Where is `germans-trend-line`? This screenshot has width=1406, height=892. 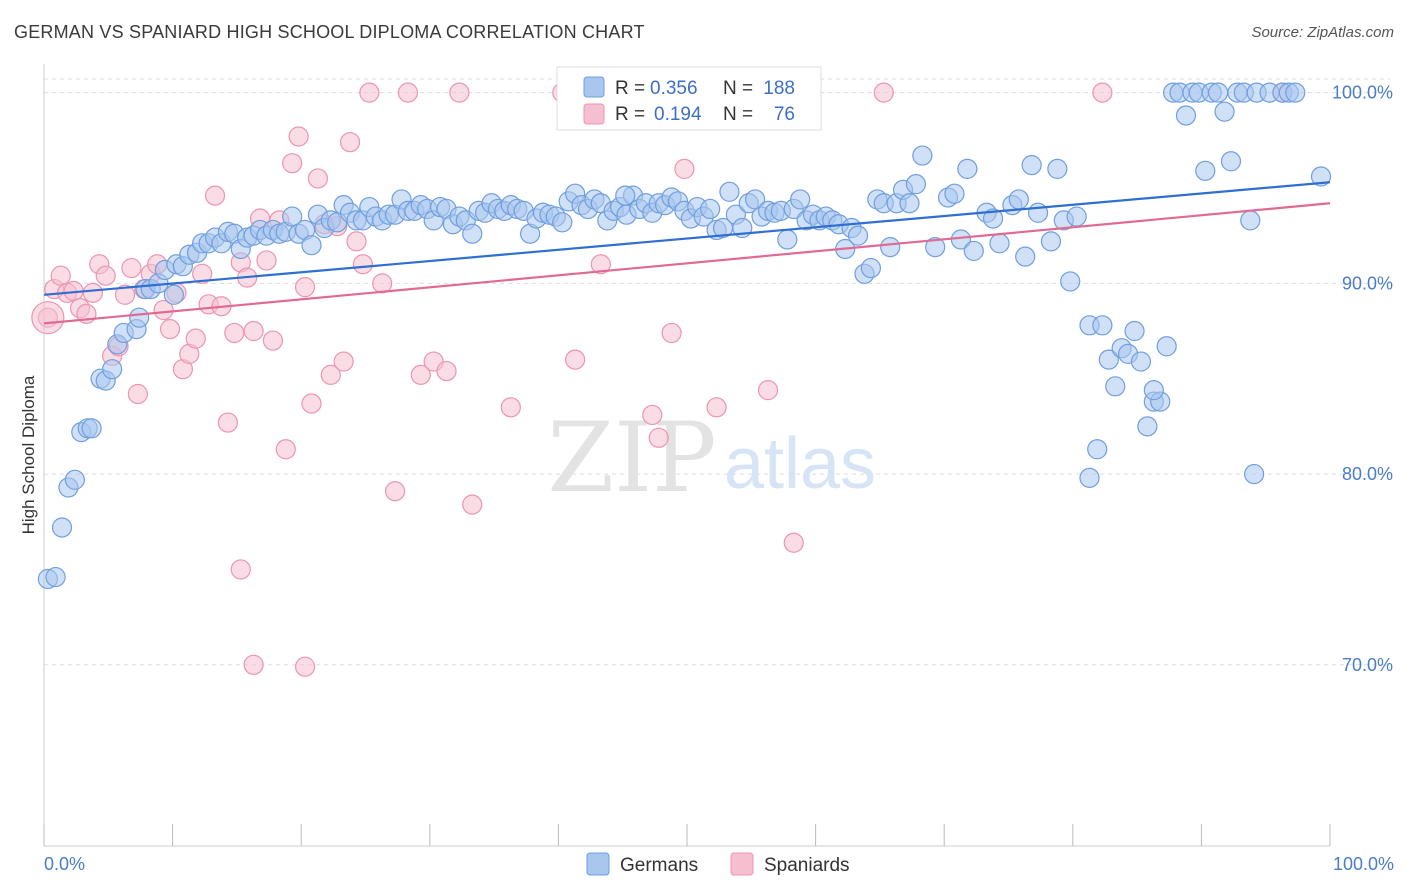 germans-trend-line is located at coordinates (687, 238).